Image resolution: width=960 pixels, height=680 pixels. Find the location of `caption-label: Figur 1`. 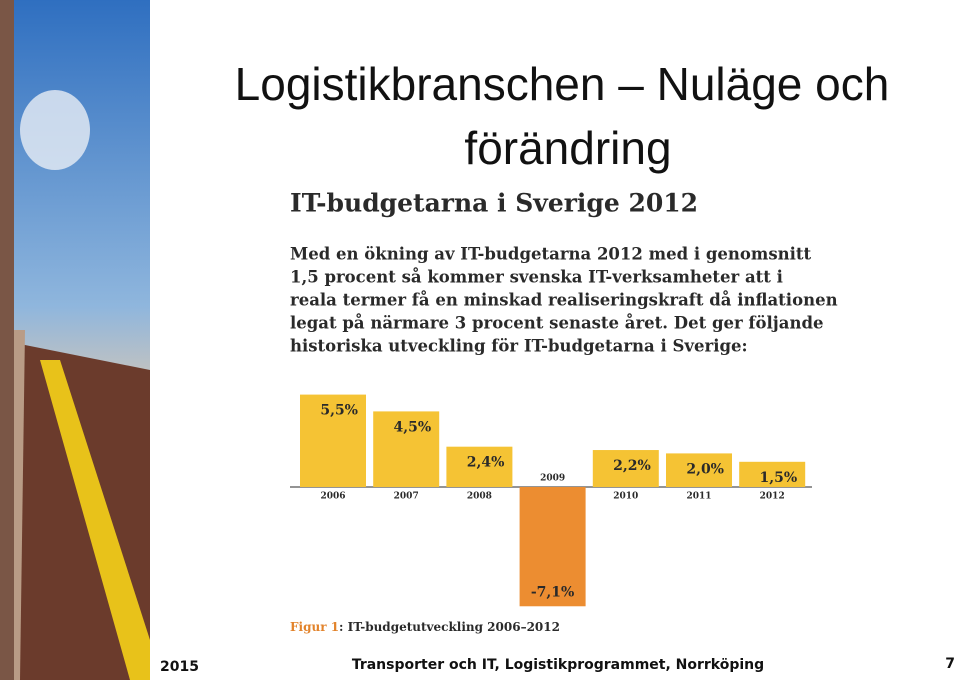

caption-label: Figur 1 is located at coordinates (314, 627).